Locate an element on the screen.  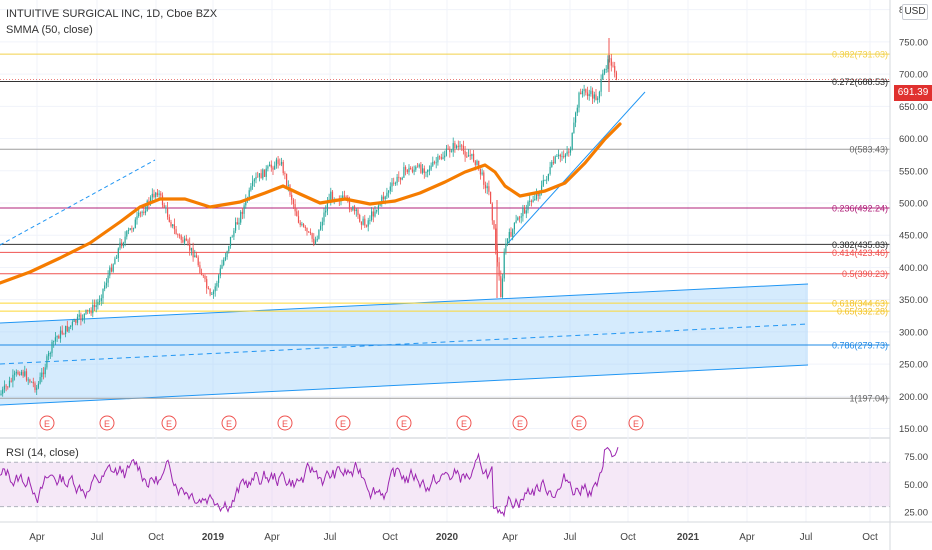
dashed-trendline is located at coordinates (78, 202).